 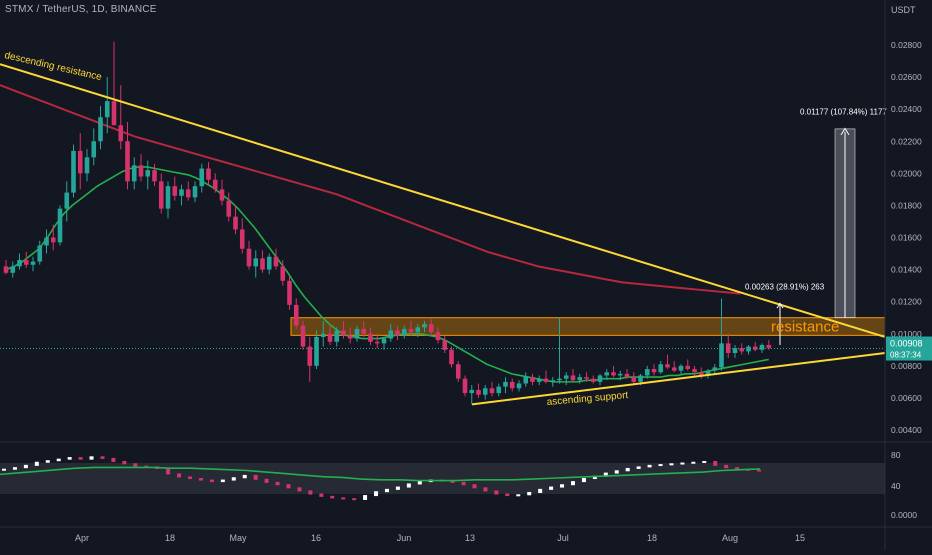 I want to click on oscillator-axis: 80 40 0.0000, so click(x=904, y=485).